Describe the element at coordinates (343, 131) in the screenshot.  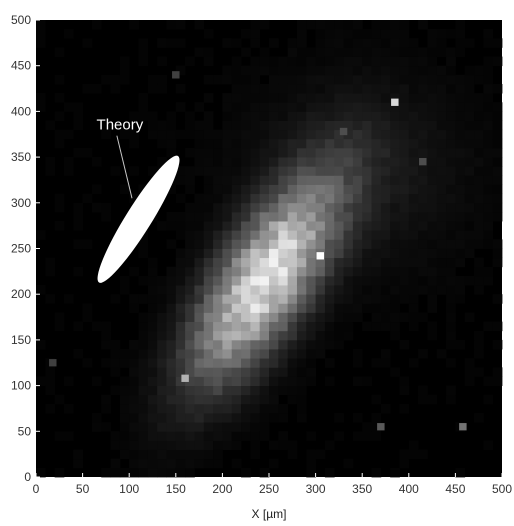
I see `hot-pixel` at that location.